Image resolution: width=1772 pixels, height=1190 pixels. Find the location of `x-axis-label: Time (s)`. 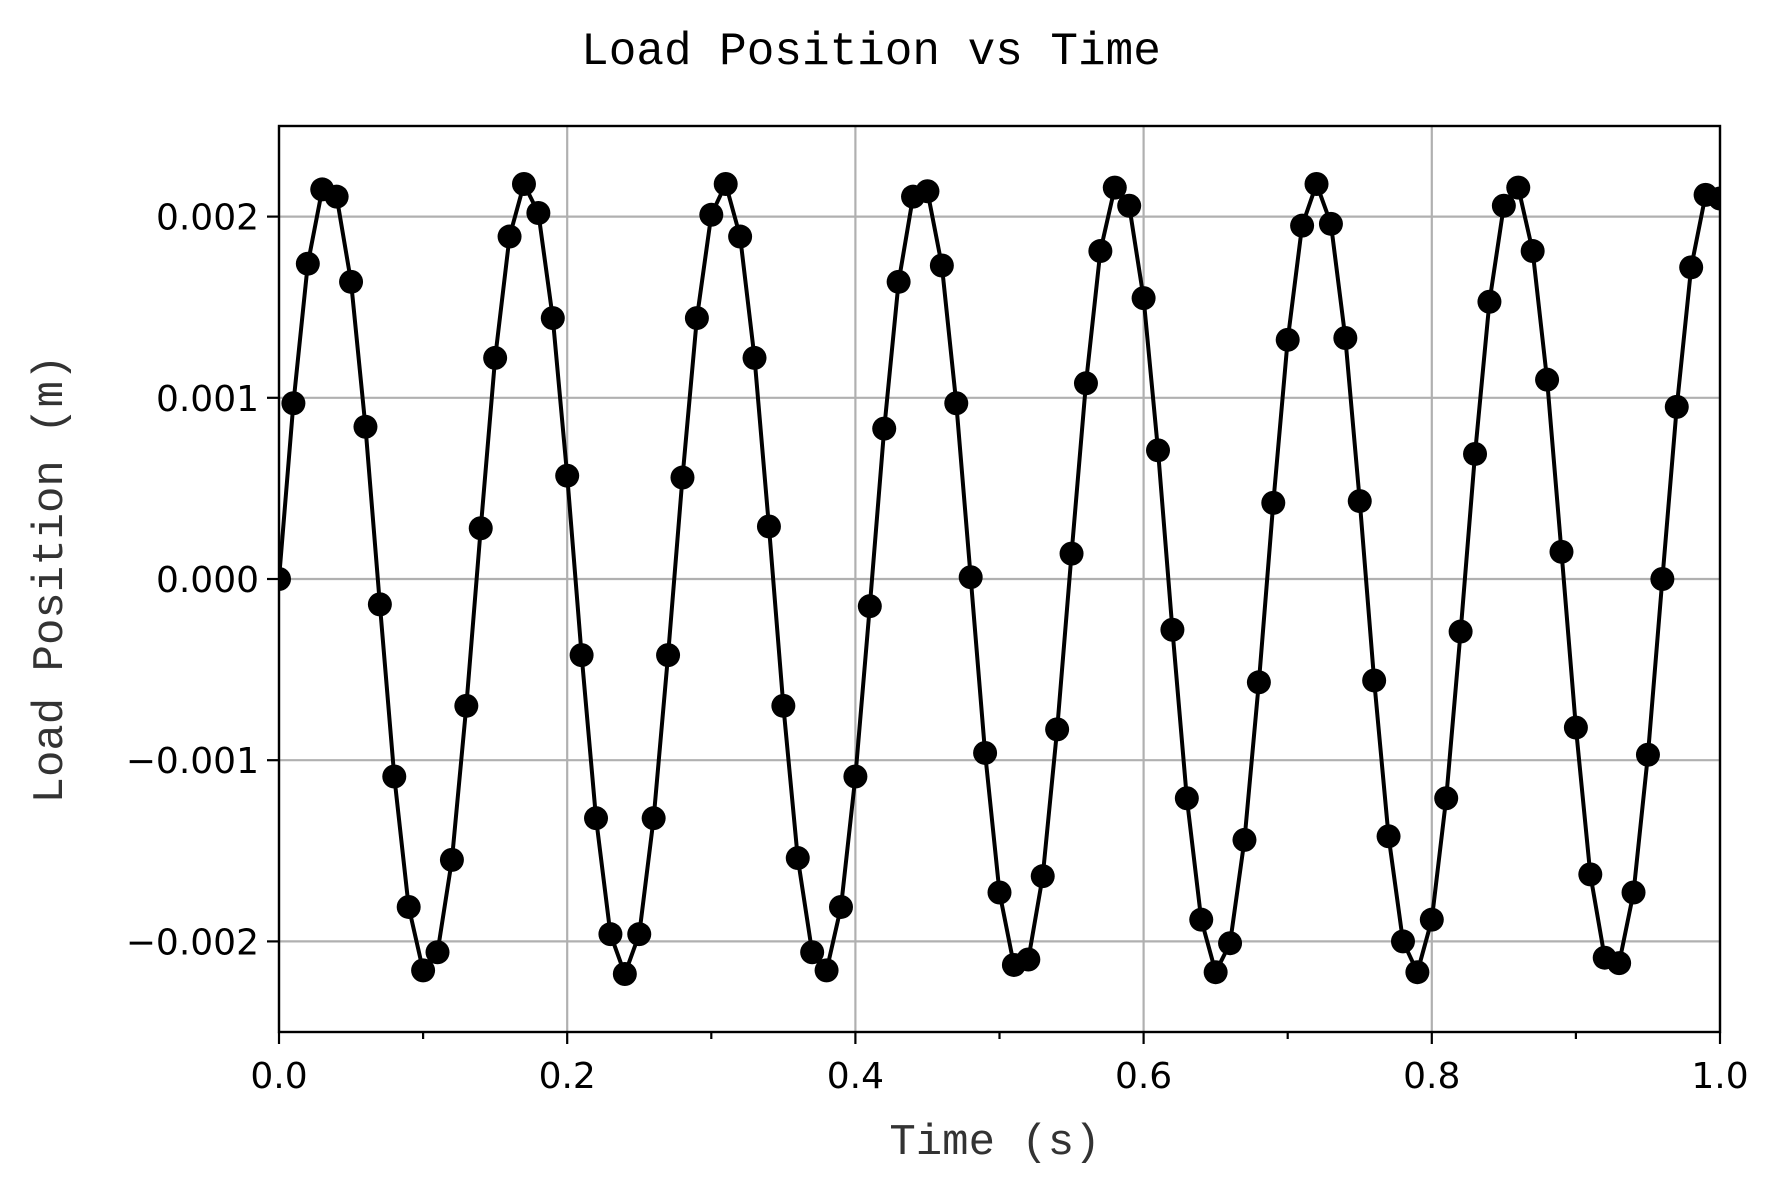

x-axis-label: Time (s) is located at coordinates (994, 1143).